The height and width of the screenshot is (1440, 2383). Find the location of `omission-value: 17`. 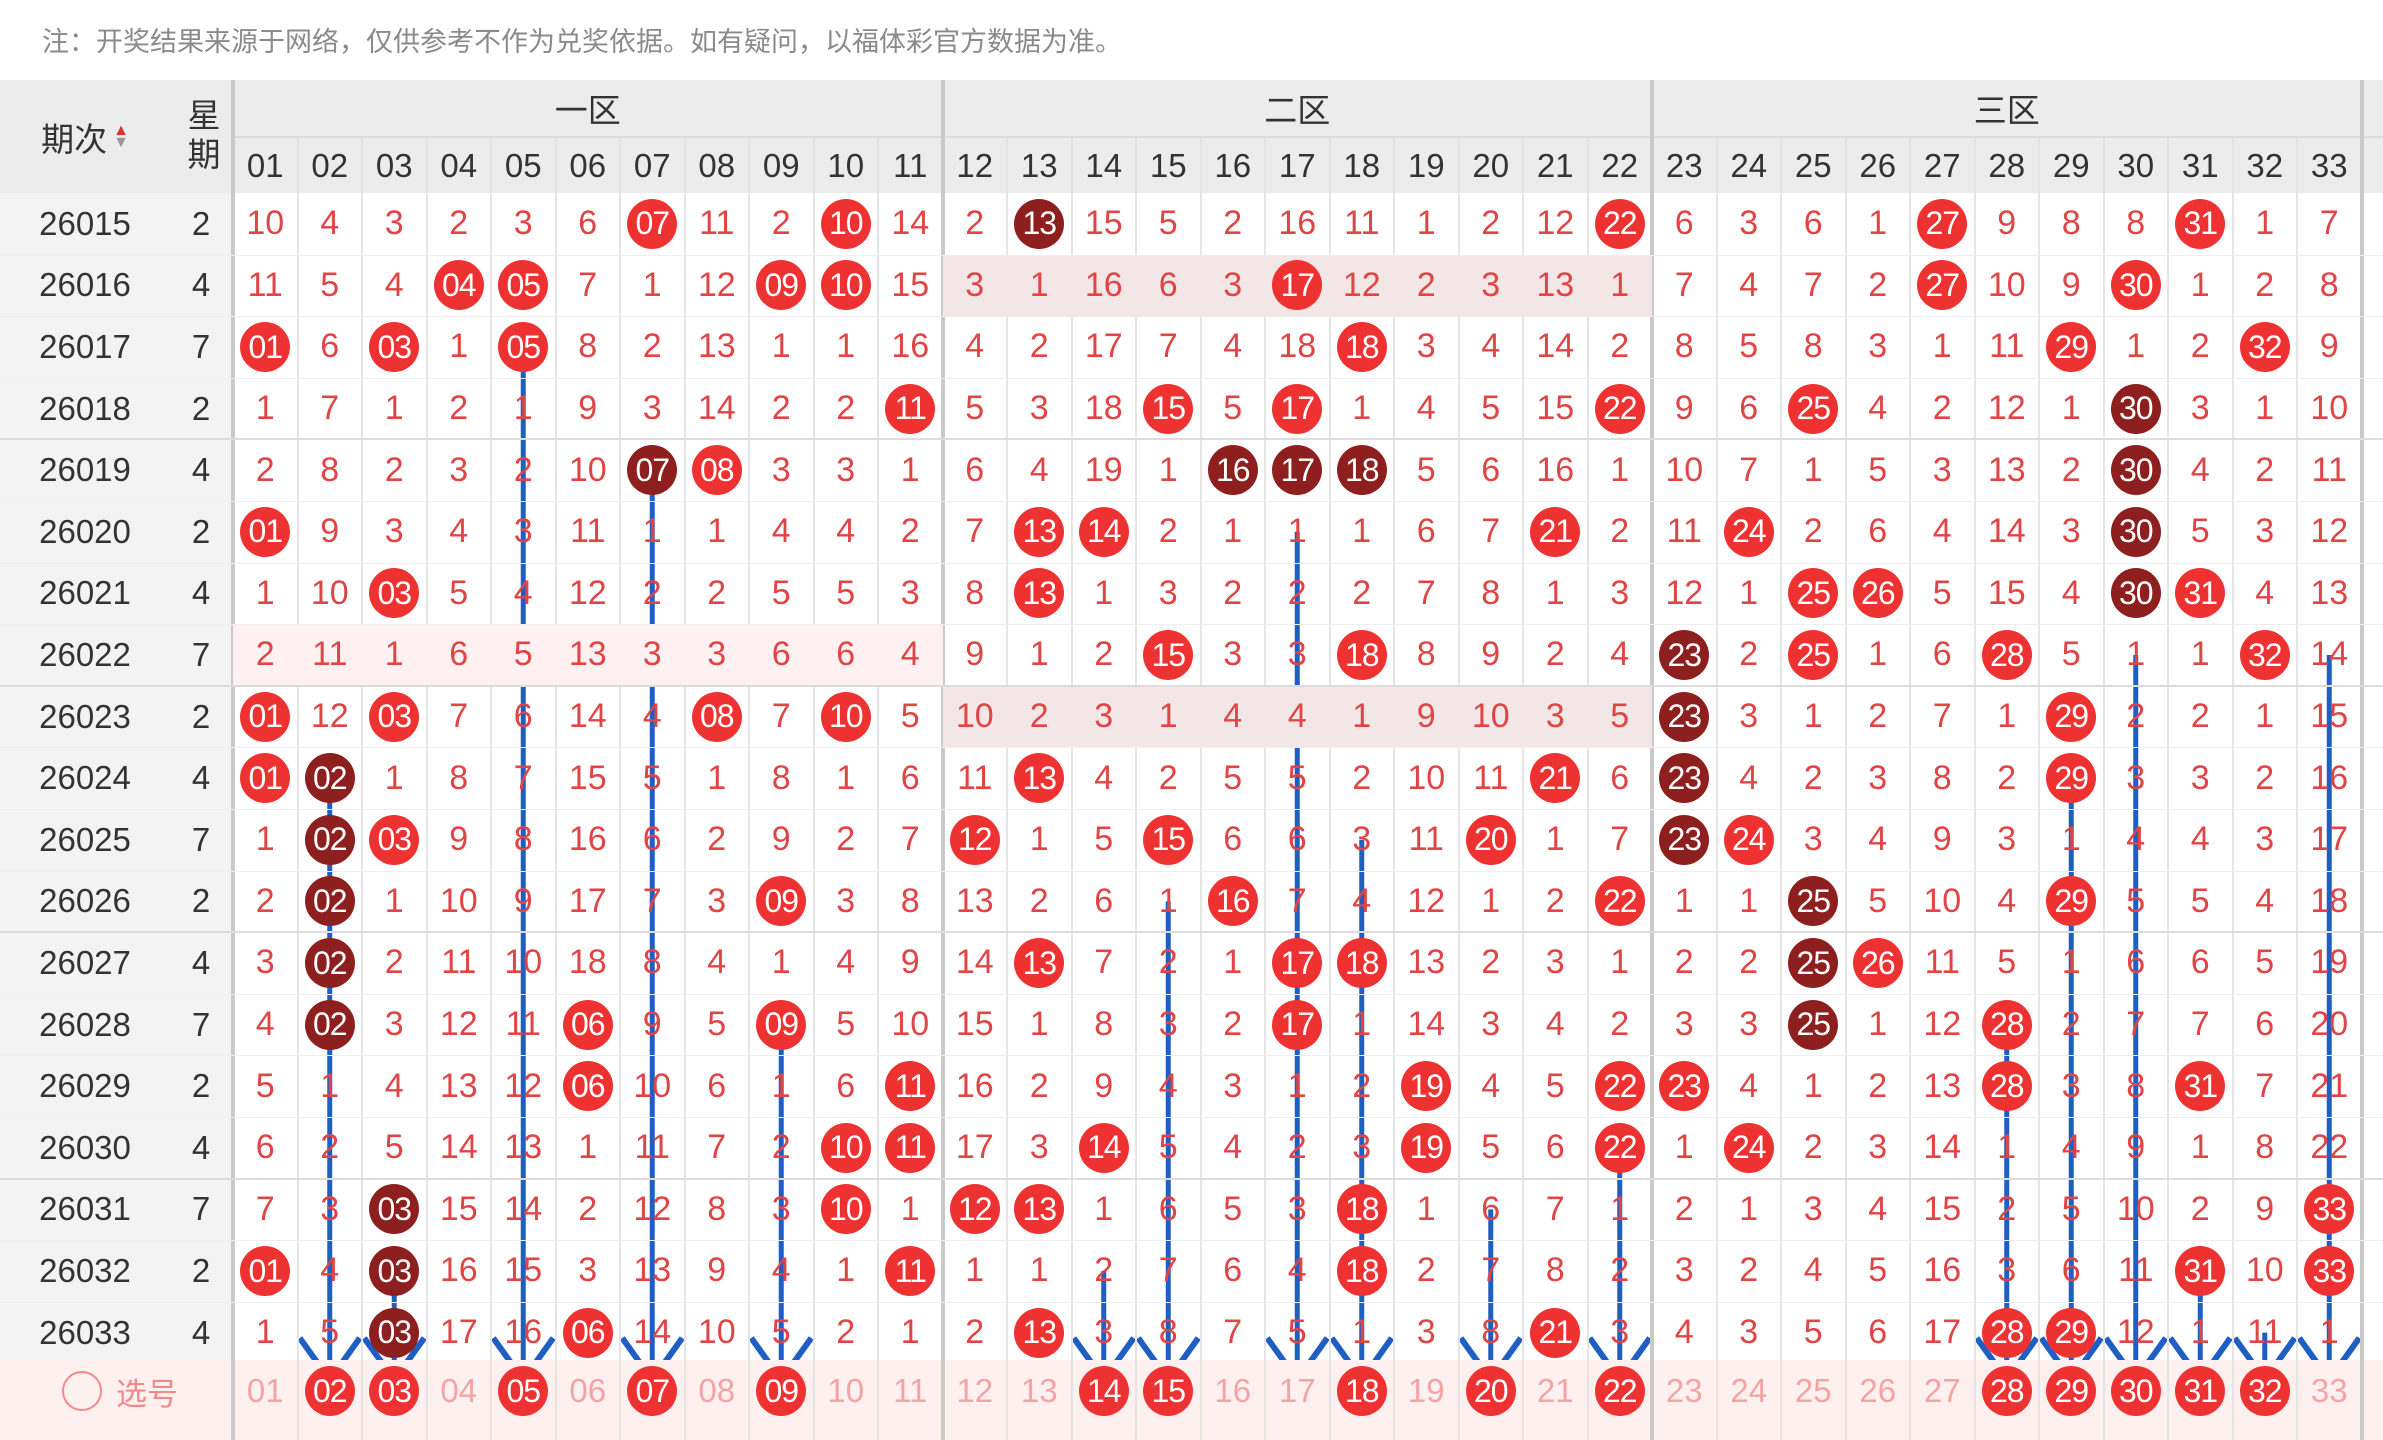

omission-value: 17 is located at coordinates (458, 1332).